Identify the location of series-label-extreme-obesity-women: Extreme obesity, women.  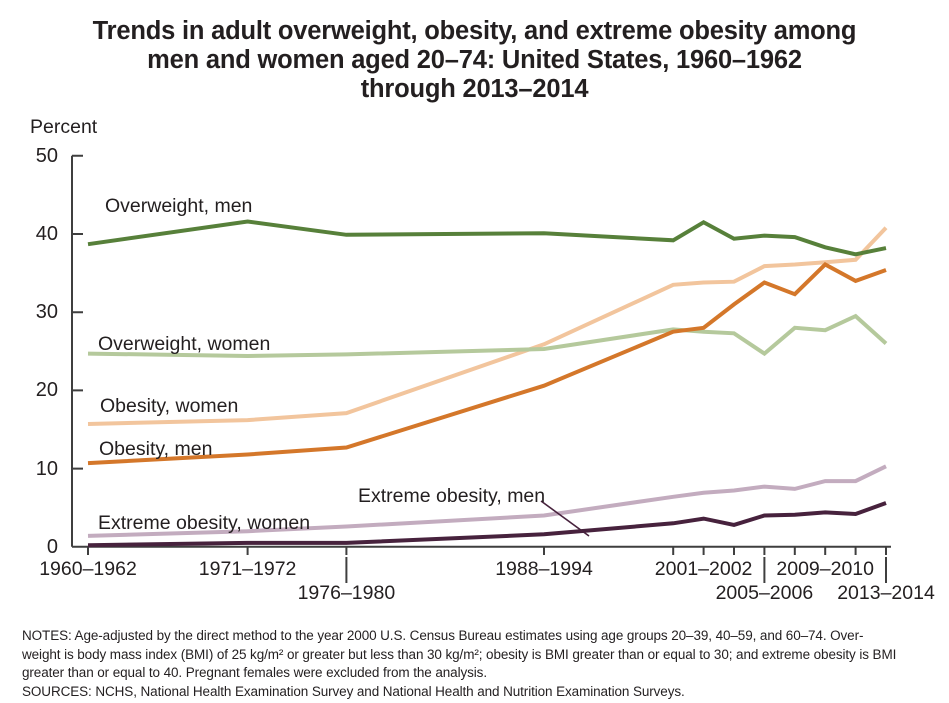
(204, 523).